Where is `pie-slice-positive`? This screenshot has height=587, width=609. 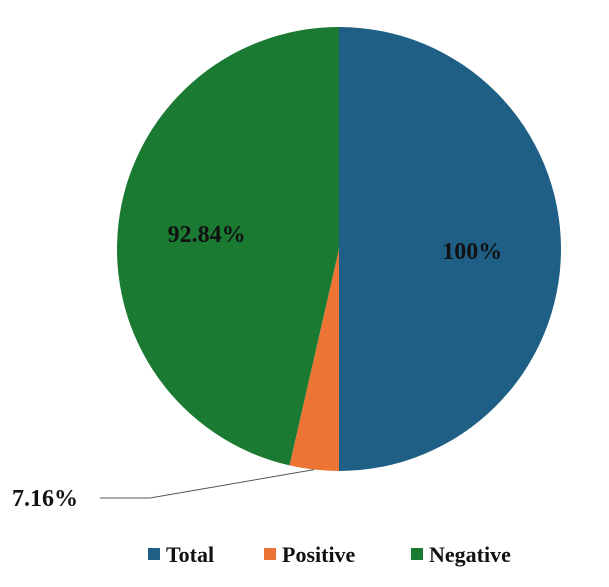 pie-slice-positive is located at coordinates (314, 360).